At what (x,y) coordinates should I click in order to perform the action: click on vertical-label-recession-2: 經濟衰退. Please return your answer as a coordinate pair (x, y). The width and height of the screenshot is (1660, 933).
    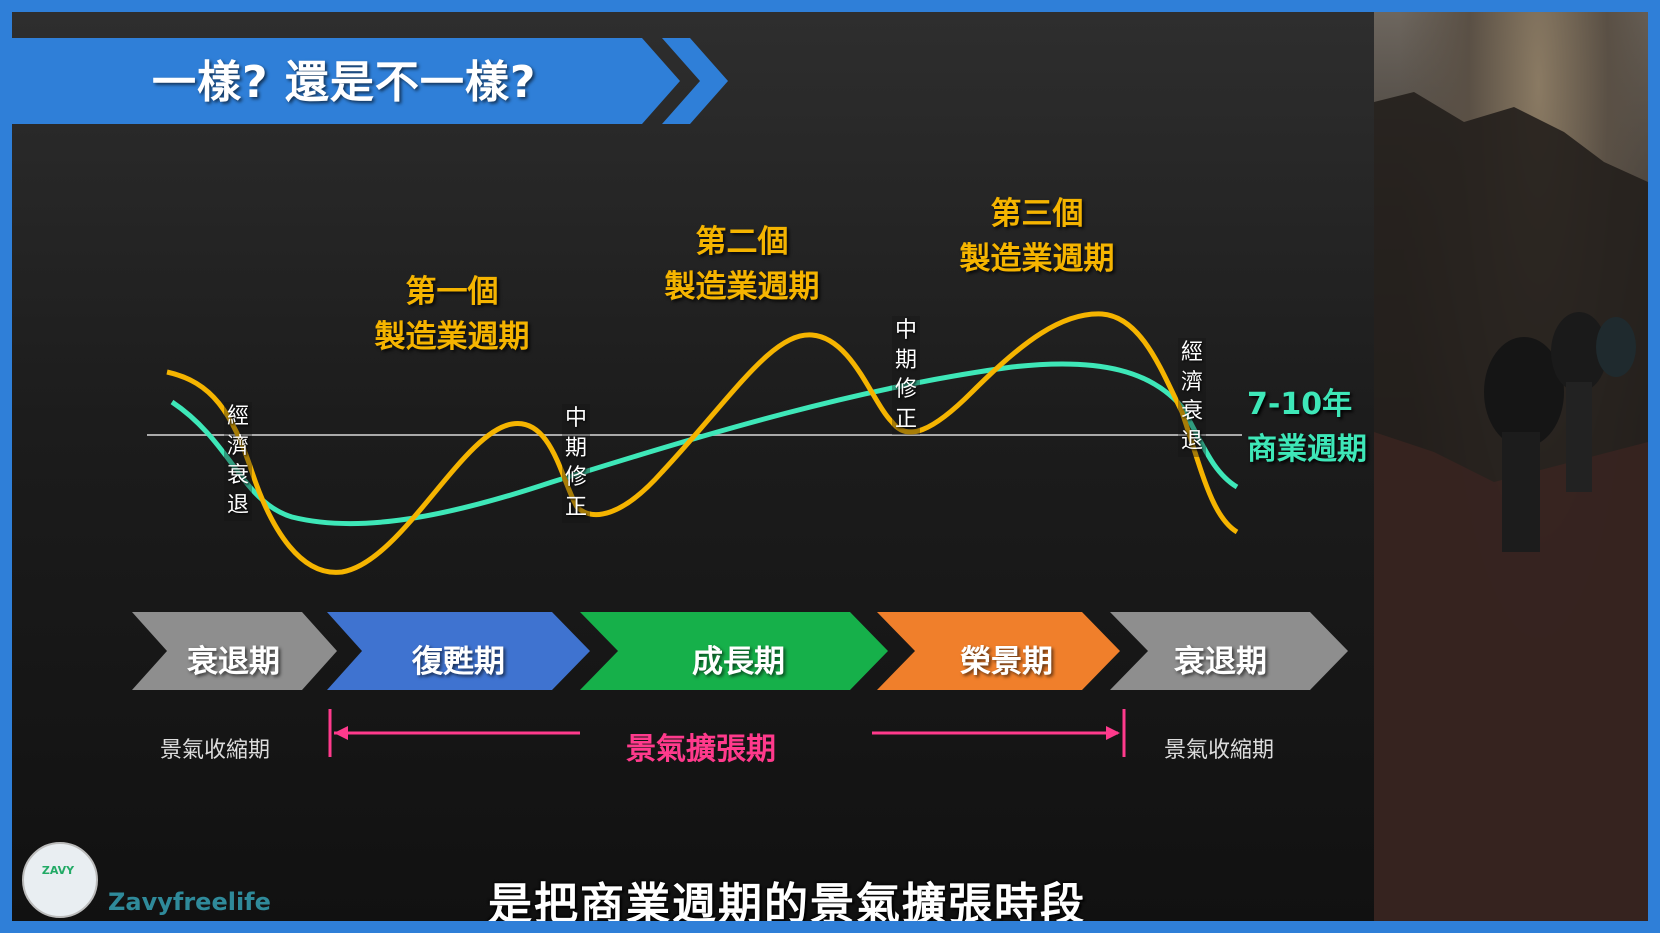
    Looking at the image, I should click on (1192, 397).